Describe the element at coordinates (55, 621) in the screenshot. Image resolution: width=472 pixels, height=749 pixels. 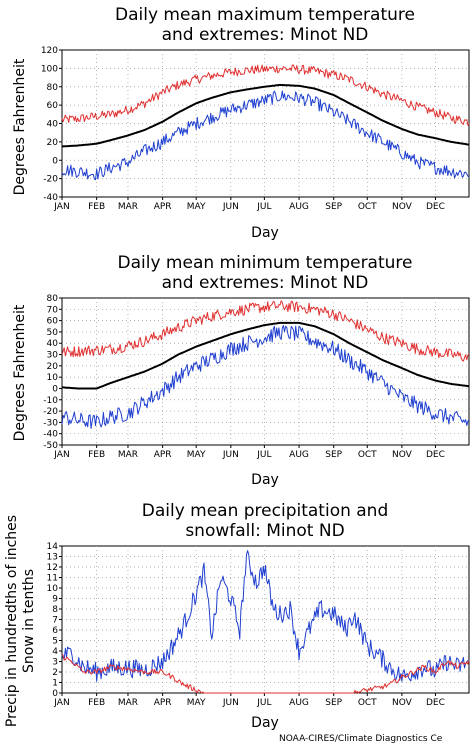
I see `y-tick-label: 7` at that location.